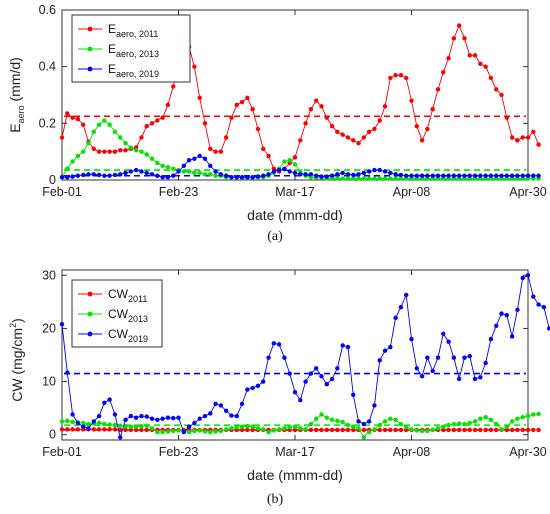 This screenshot has height=514, width=550. What do you see at coordinates (295, 452) in the screenshot?
I see `x-tick-label: Mar-17` at bounding box center [295, 452].